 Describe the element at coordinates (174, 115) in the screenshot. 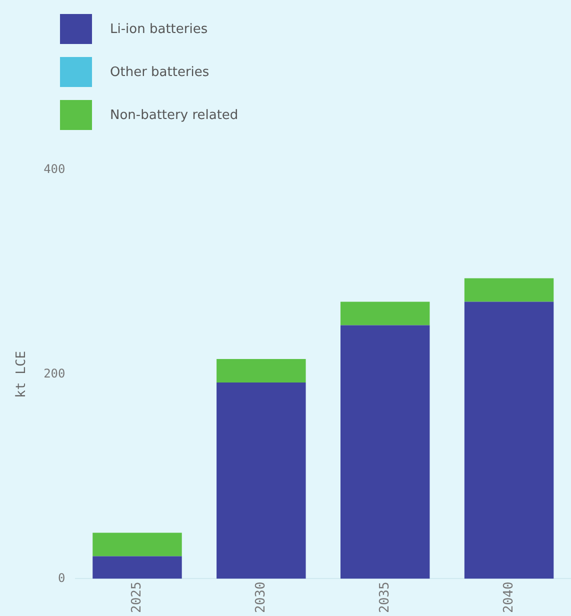

I see `legend-label: Non-battery related` at that location.